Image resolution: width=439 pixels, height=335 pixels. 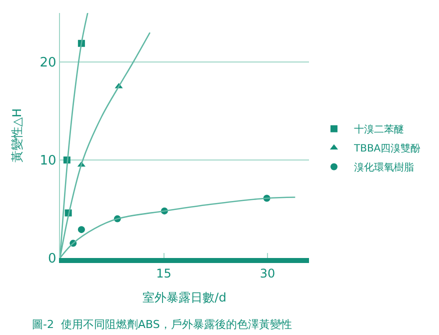 I want to click on legend-label: 溴化環氧樹脂, so click(x=384, y=168).